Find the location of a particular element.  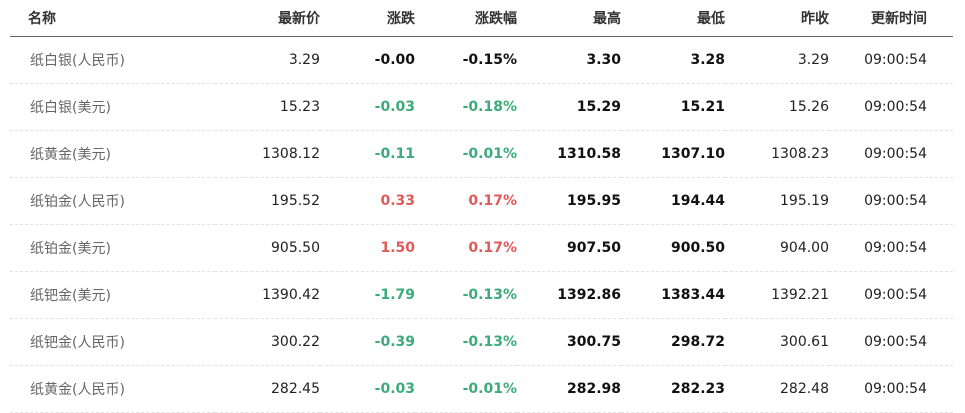

cell-high: 907.50 is located at coordinates (569, 248).